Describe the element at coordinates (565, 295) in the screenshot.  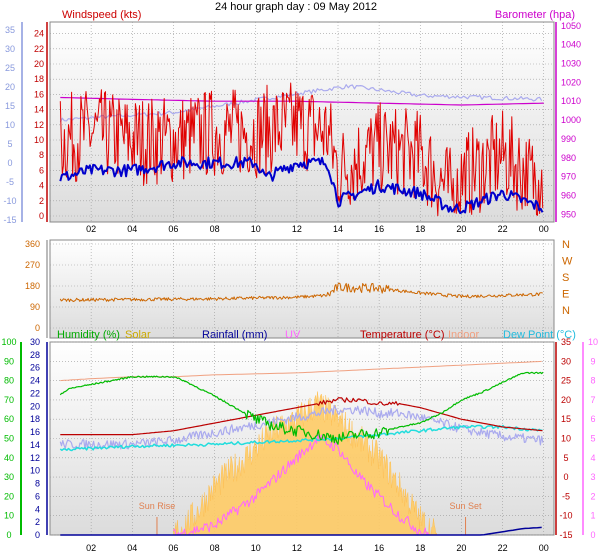
I see `dir-compass-label: E` at that location.